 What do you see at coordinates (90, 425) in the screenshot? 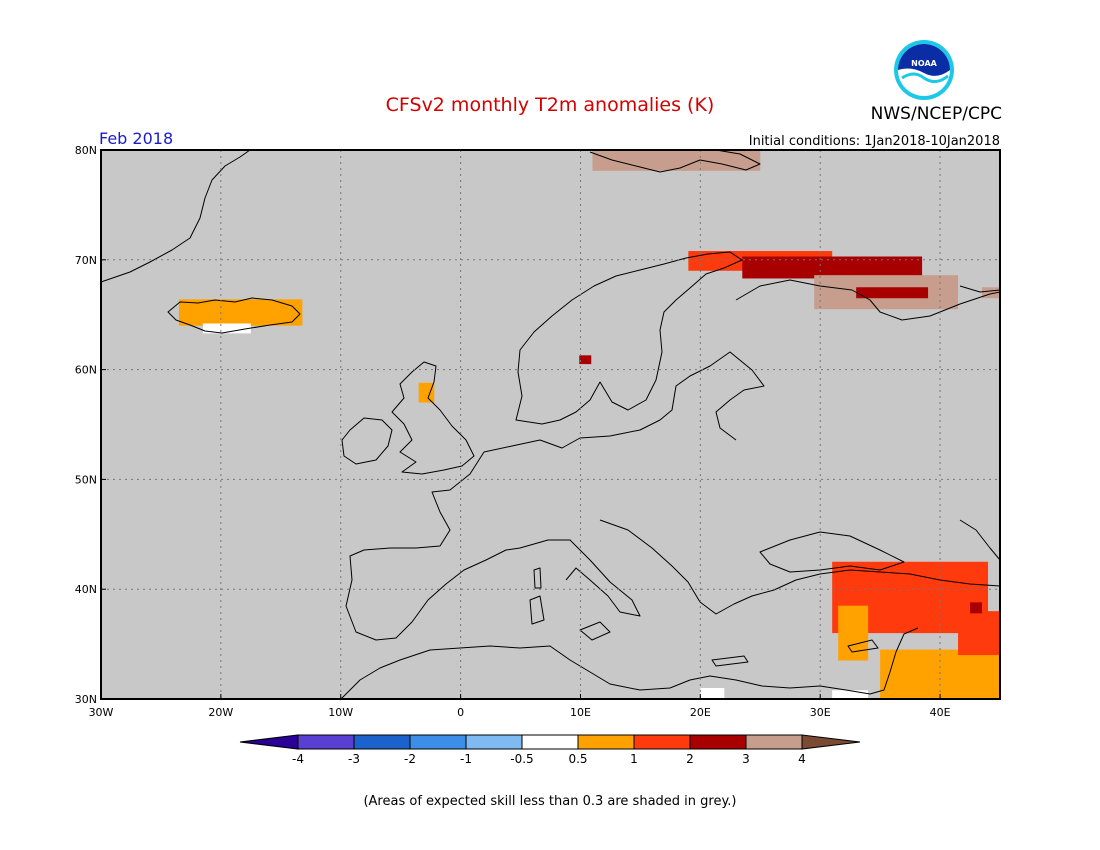
I see `latitude-axis: 30N 40N 50N 60N 70N 80N` at bounding box center [90, 425].